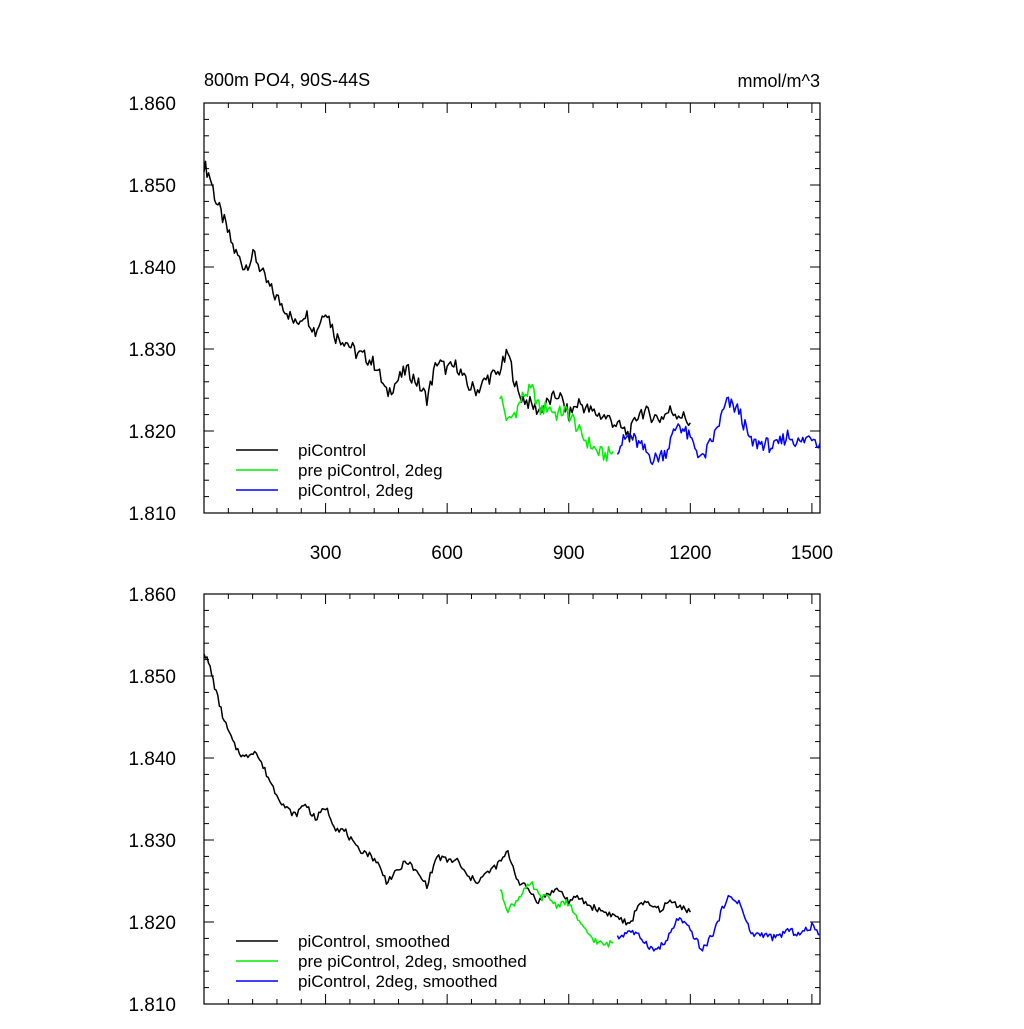 The height and width of the screenshot is (1029, 1024). What do you see at coordinates (332, 450) in the screenshot?
I see `legend-label: piControl` at bounding box center [332, 450].